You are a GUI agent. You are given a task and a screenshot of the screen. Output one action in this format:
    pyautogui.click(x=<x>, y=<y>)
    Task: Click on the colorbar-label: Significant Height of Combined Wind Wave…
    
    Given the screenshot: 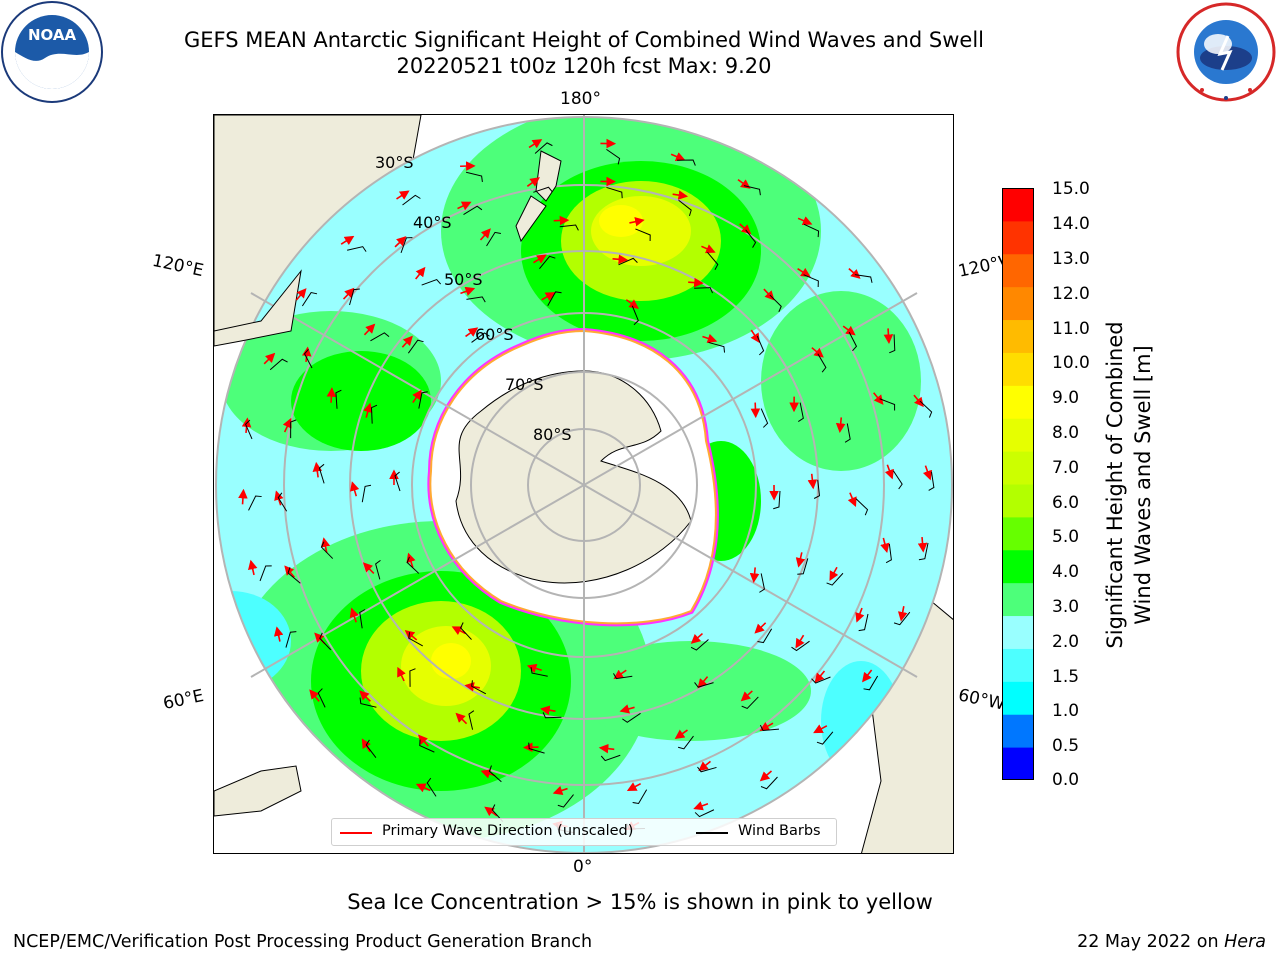 What is the action you would take?
    pyautogui.click(x=1129, y=484)
    